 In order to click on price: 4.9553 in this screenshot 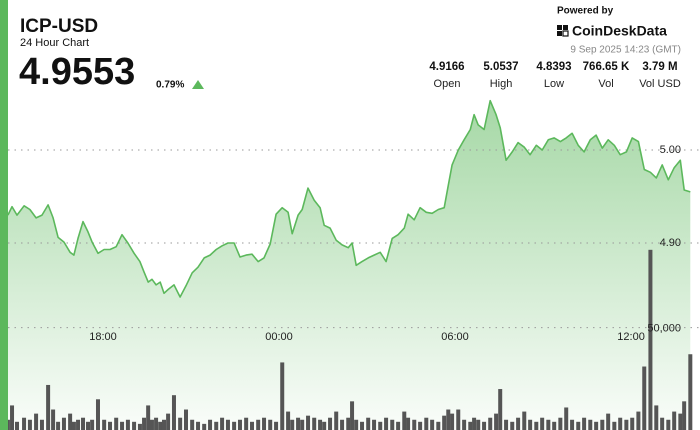, I will do `click(77, 72)`.